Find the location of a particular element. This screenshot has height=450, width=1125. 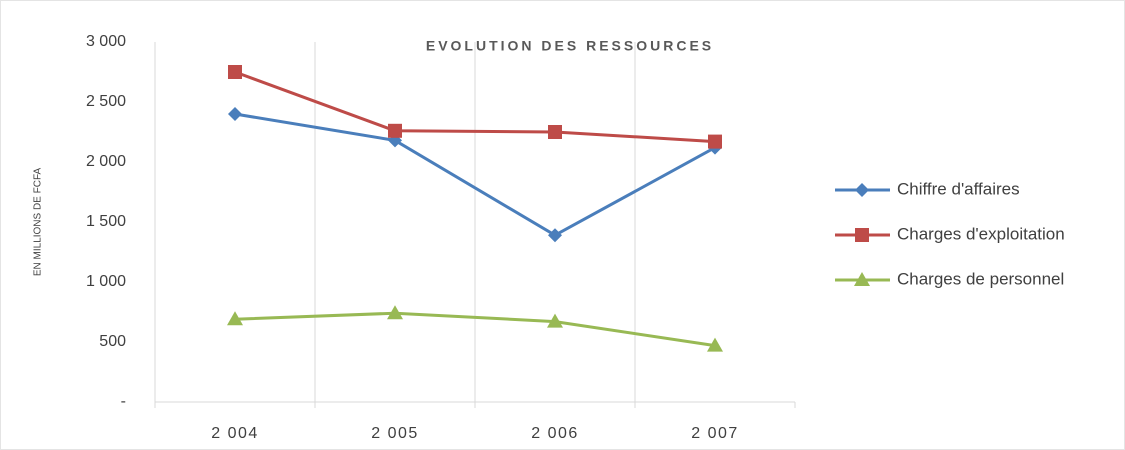

x-tick-label: 2 005 is located at coordinates (395, 433).